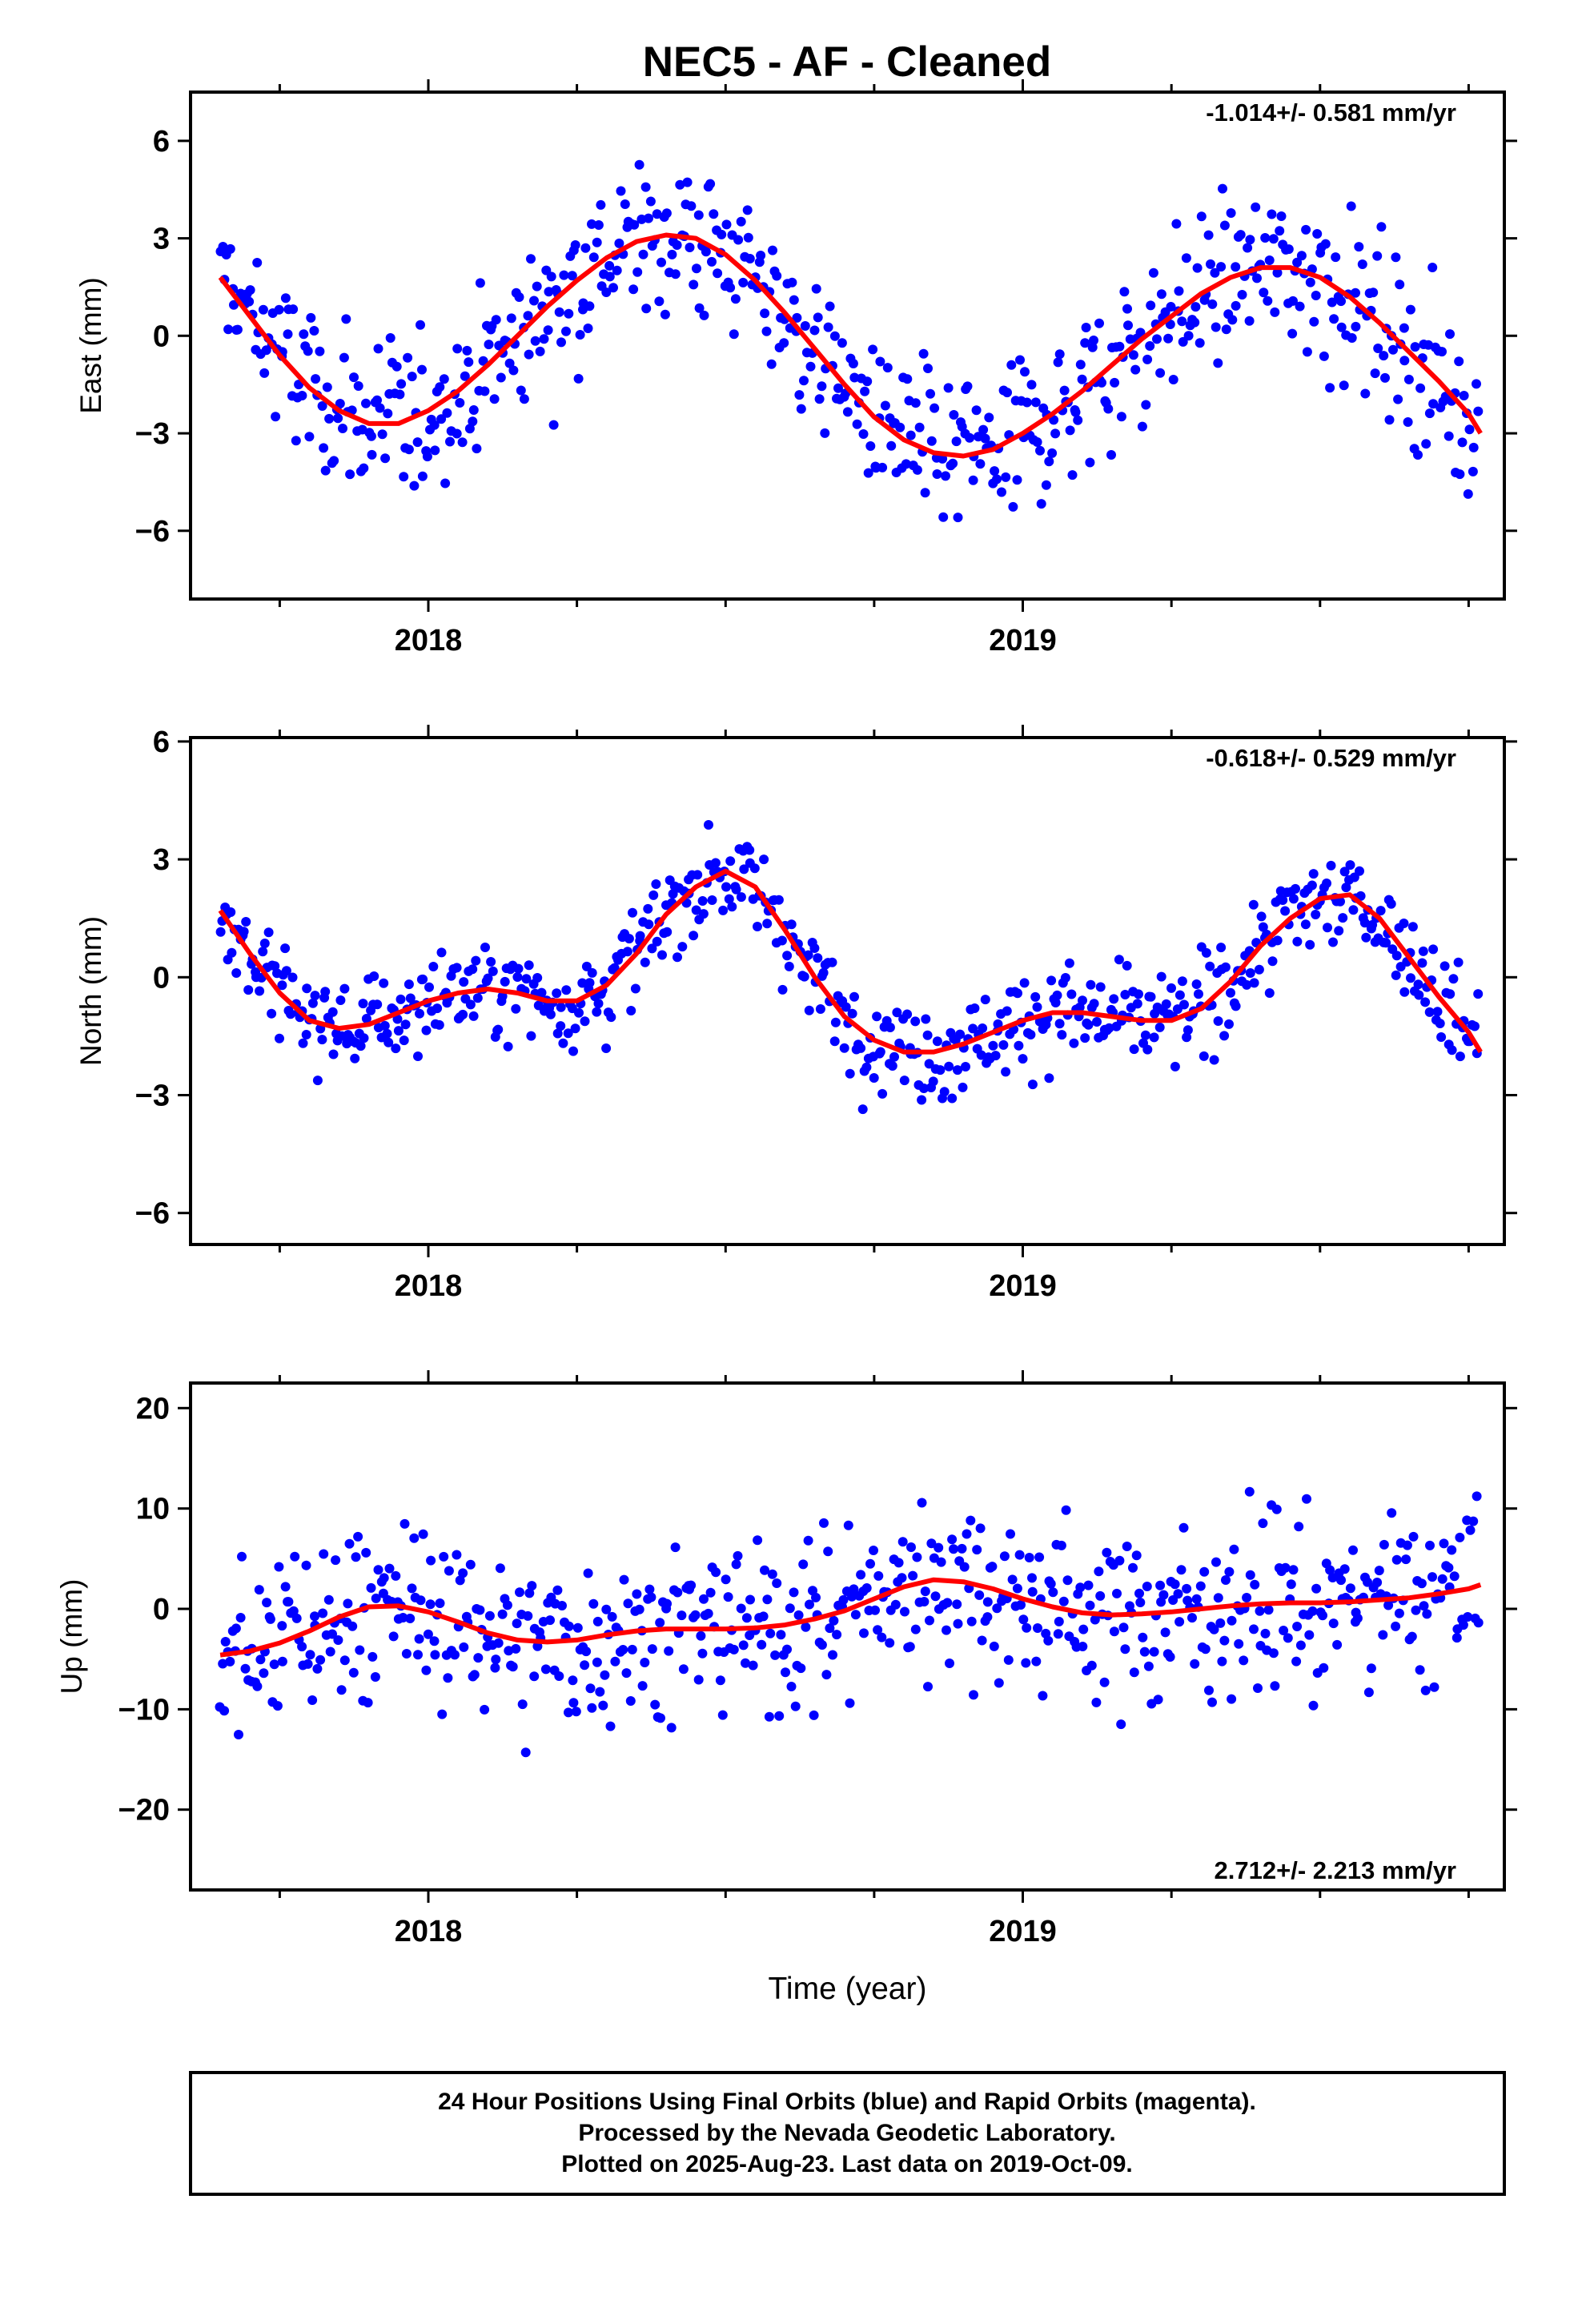  What do you see at coordinates (1023, 1286) in the screenshot?
I see `x-tick-label: 2019` at bounding box center [1023, 1286].